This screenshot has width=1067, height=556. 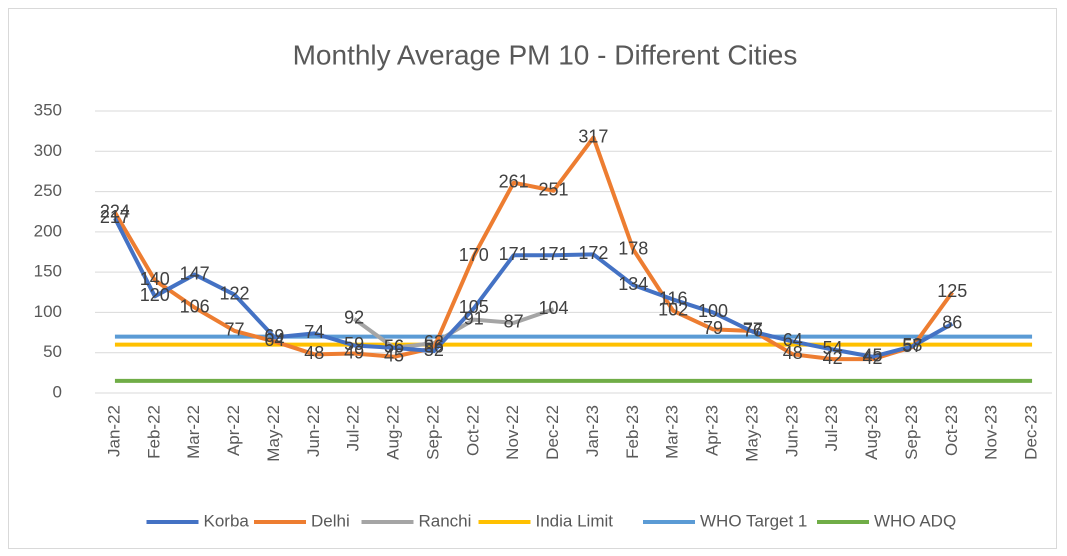 I want to click on x-tick-label: Oct-23, so click(x=951, y=430).